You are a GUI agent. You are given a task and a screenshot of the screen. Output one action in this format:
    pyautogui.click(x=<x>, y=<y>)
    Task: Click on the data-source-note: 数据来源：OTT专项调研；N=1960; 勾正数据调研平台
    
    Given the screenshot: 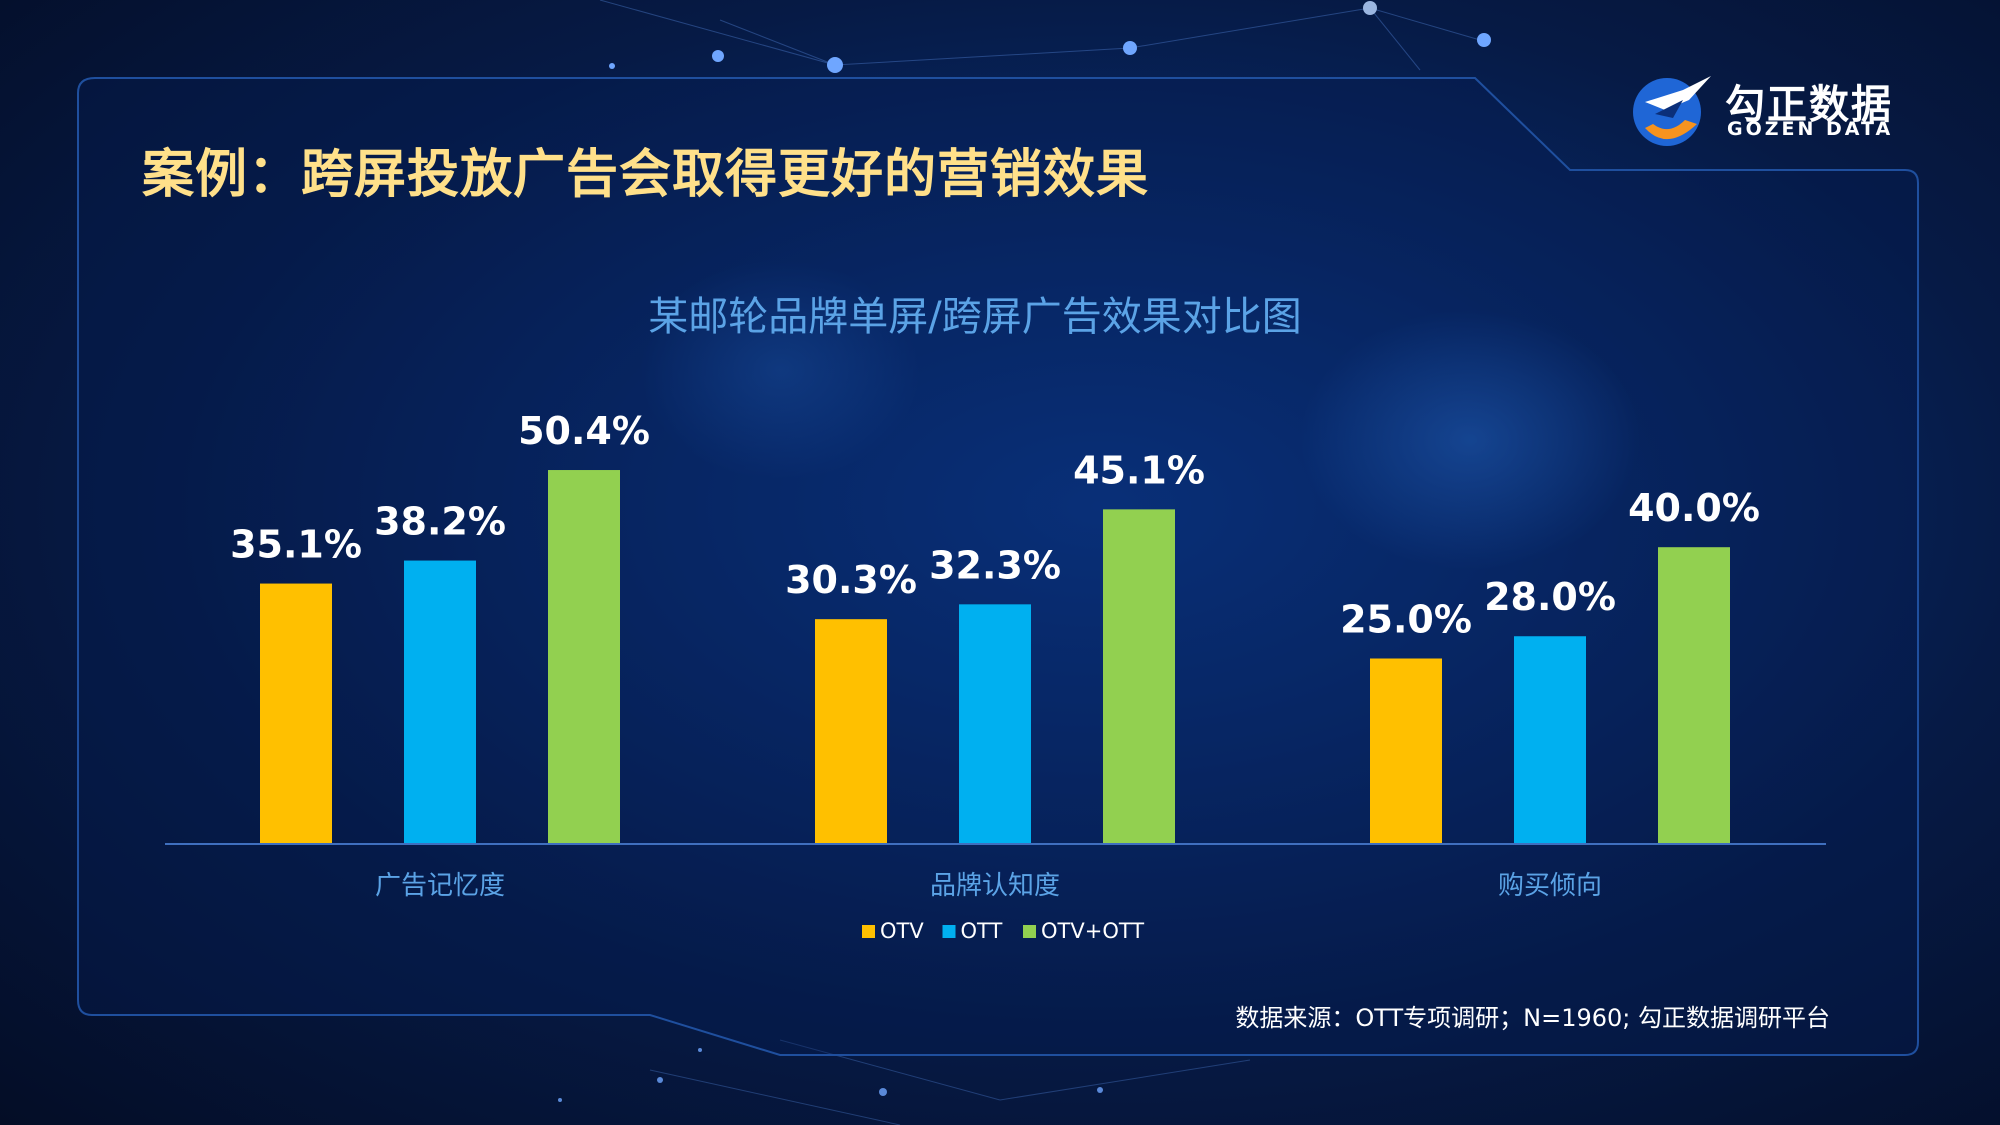 What is the action you would take?
    pyautogui.click(x=1532, y=1018)
    